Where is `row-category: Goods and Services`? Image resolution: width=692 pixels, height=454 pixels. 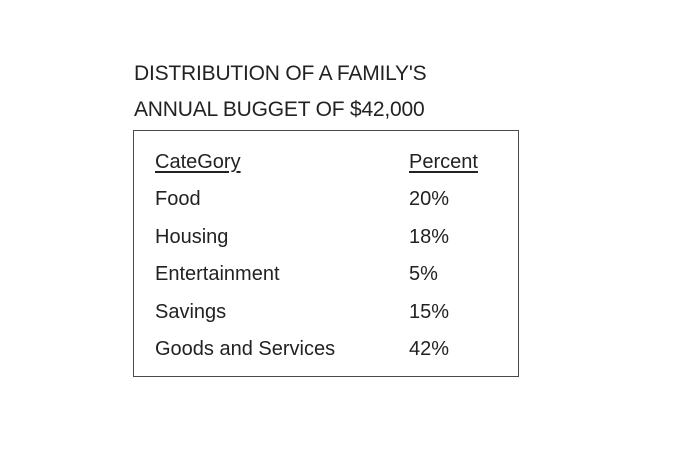 row-category: Goods and Services is located at coordinates (245, 349).